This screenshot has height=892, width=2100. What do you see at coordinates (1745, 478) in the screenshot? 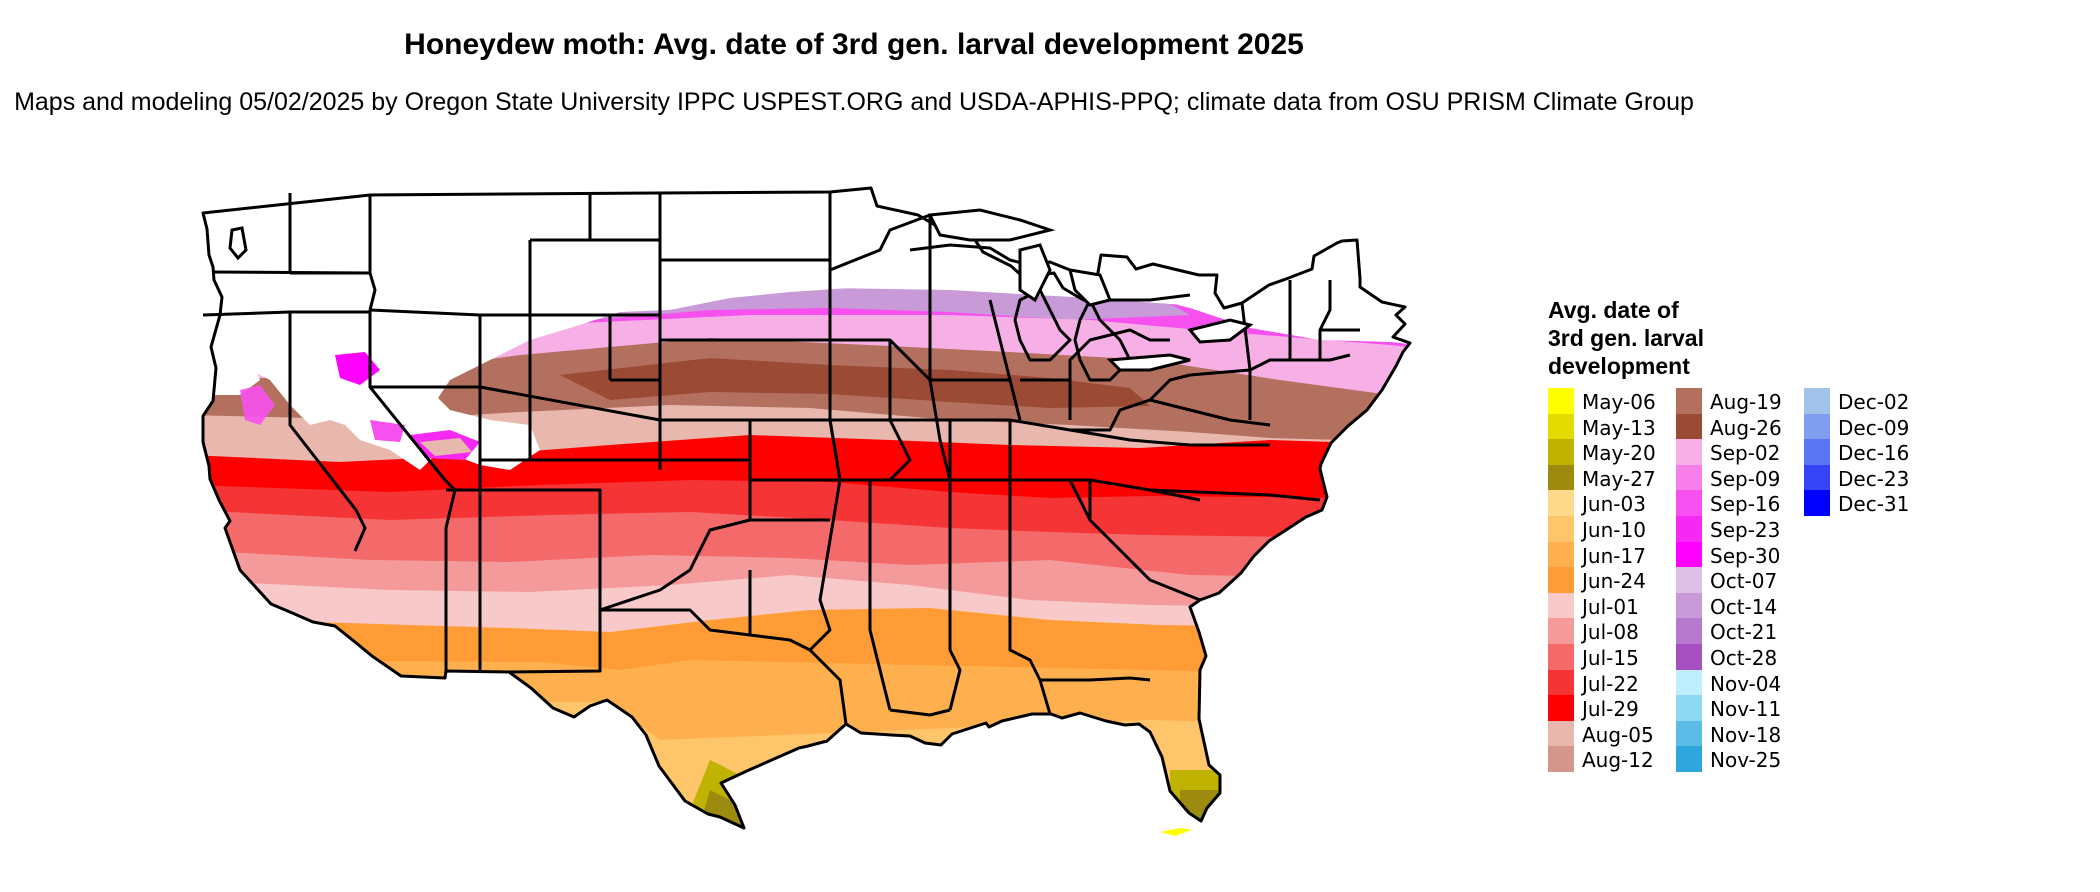
I see `legend-label: Sep-09` at bounding box center [1745, 478].